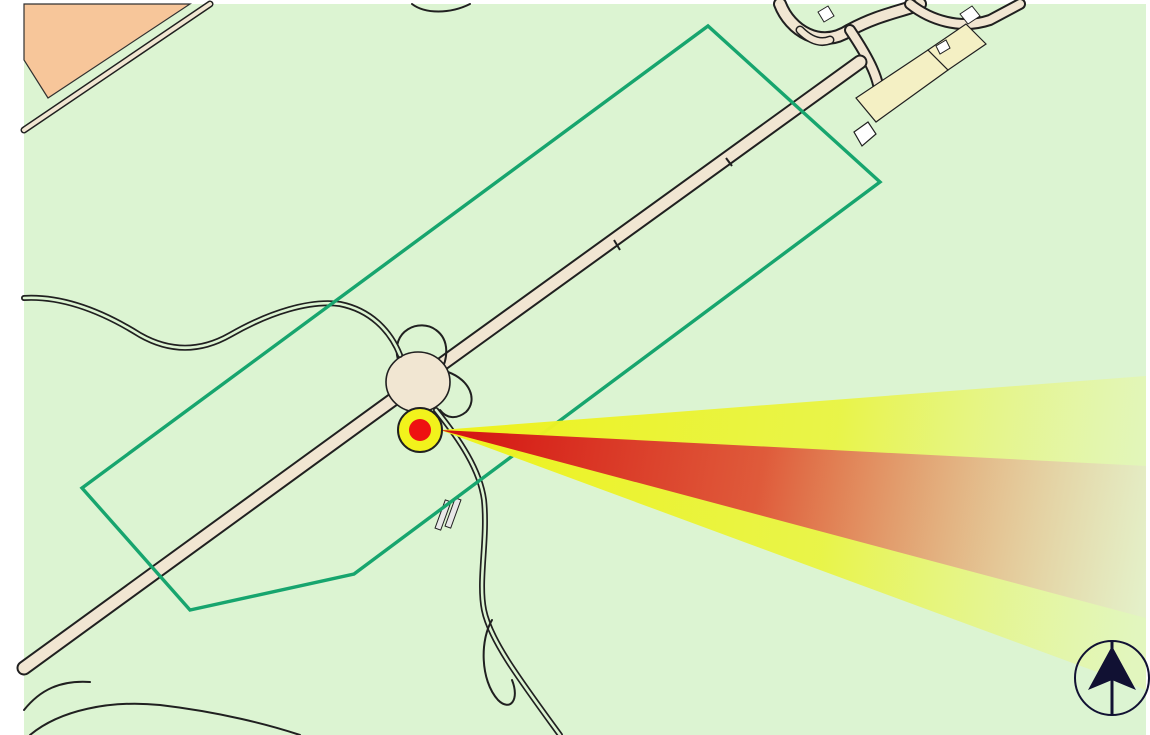 This screenshot has width=1150, height=735. What do you see at coordinates (12, 367) in the screenshot?
I see `map-left-margin` at bounding box center [12, 367].